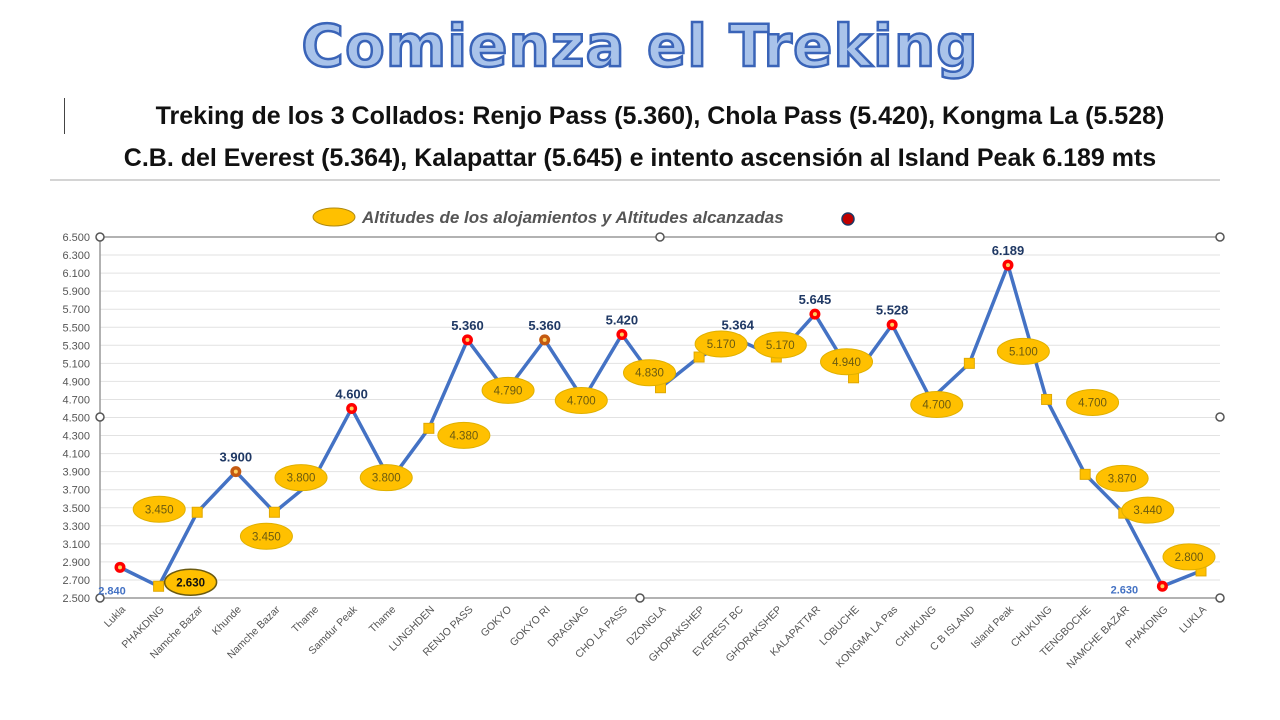 This screenshot has width=1280, height=720. Describe the element at coordinates (76, 491) in the screenshot. I see `y-tick-label: 3.700` at that location.